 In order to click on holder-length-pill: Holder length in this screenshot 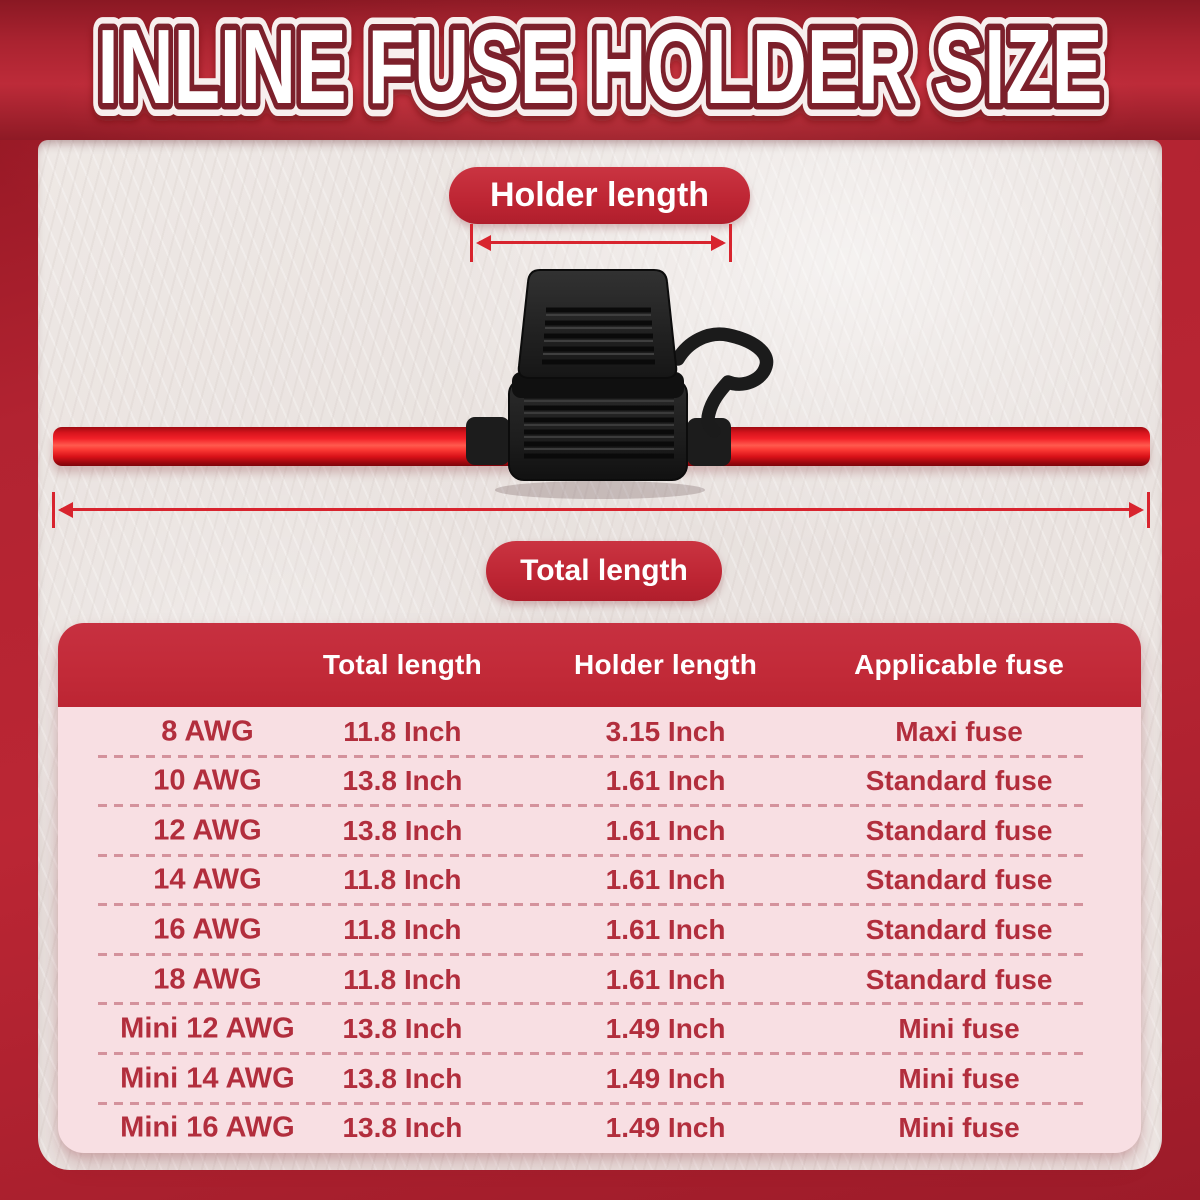, I will do `click(599, 195)`.